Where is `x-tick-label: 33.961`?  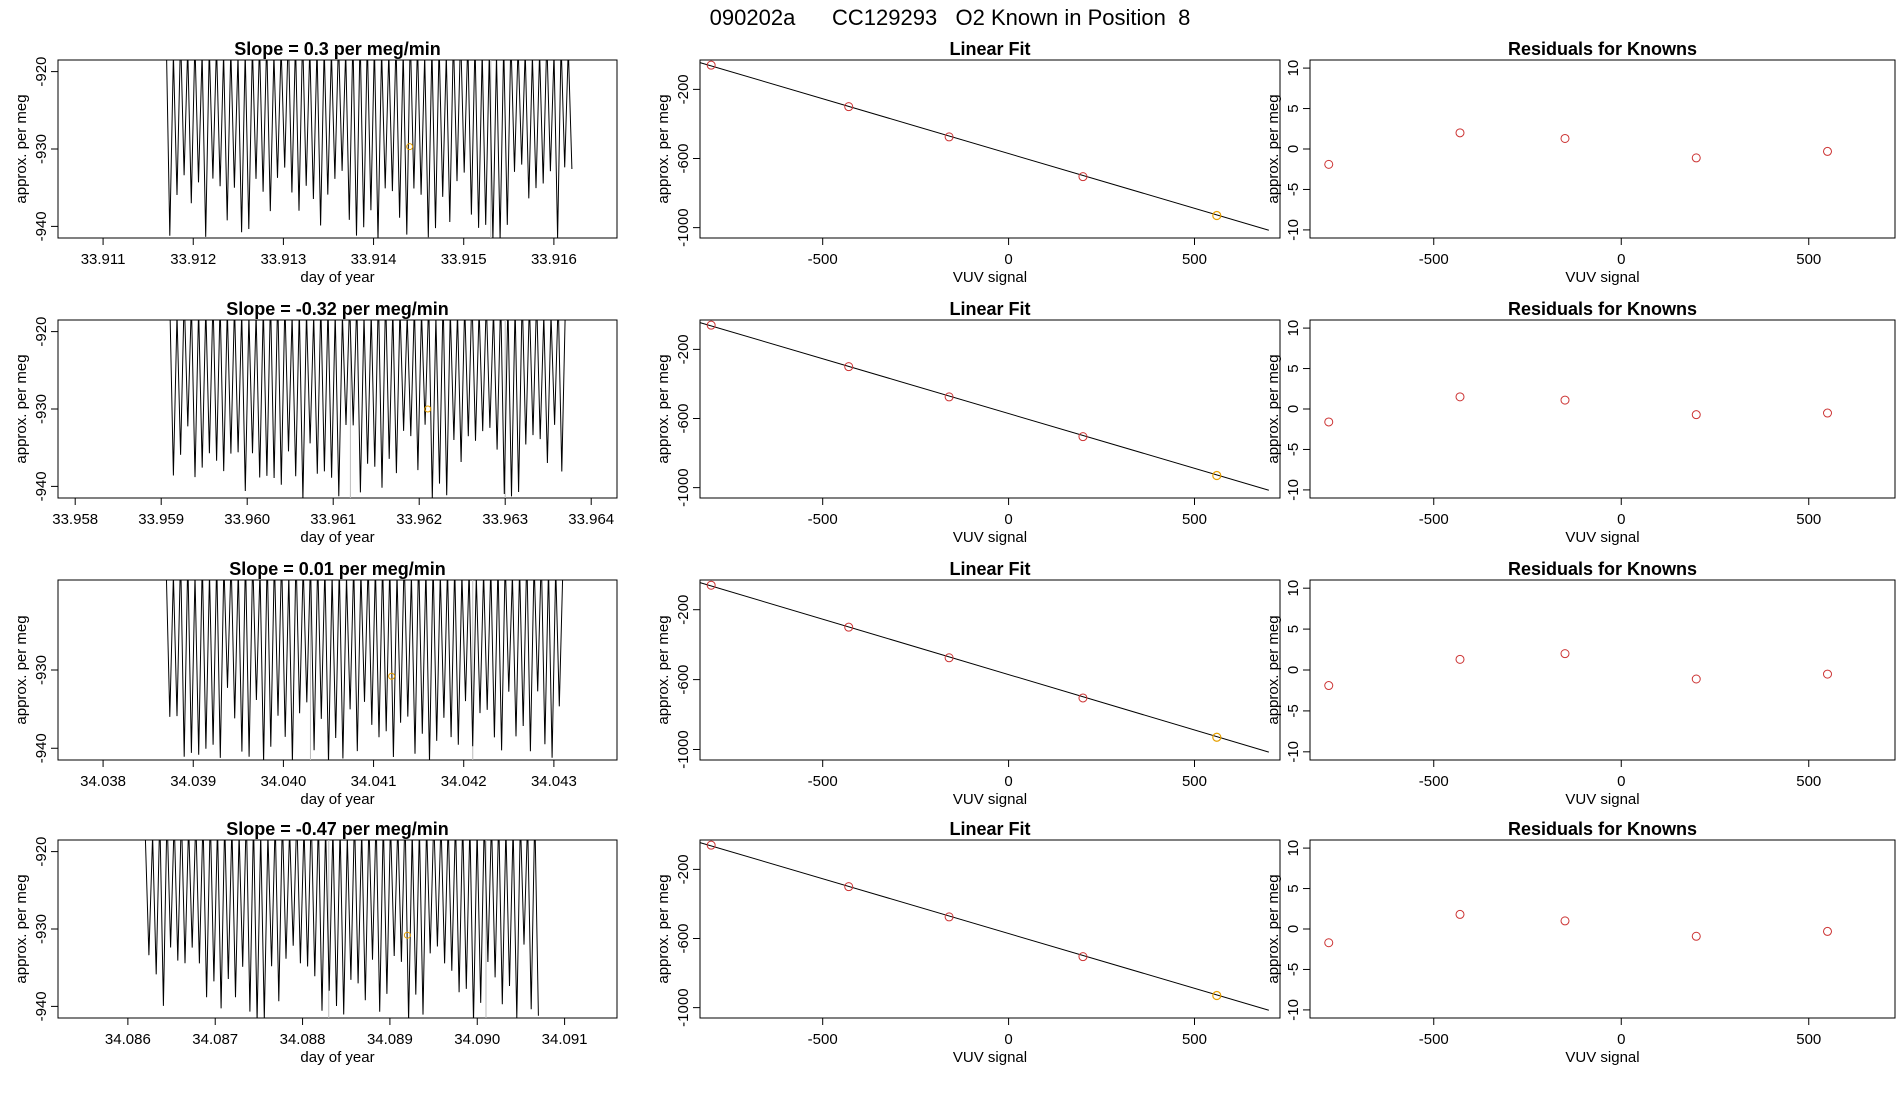 x-tick-label: 33.961 is located at coordinates (333, 519).